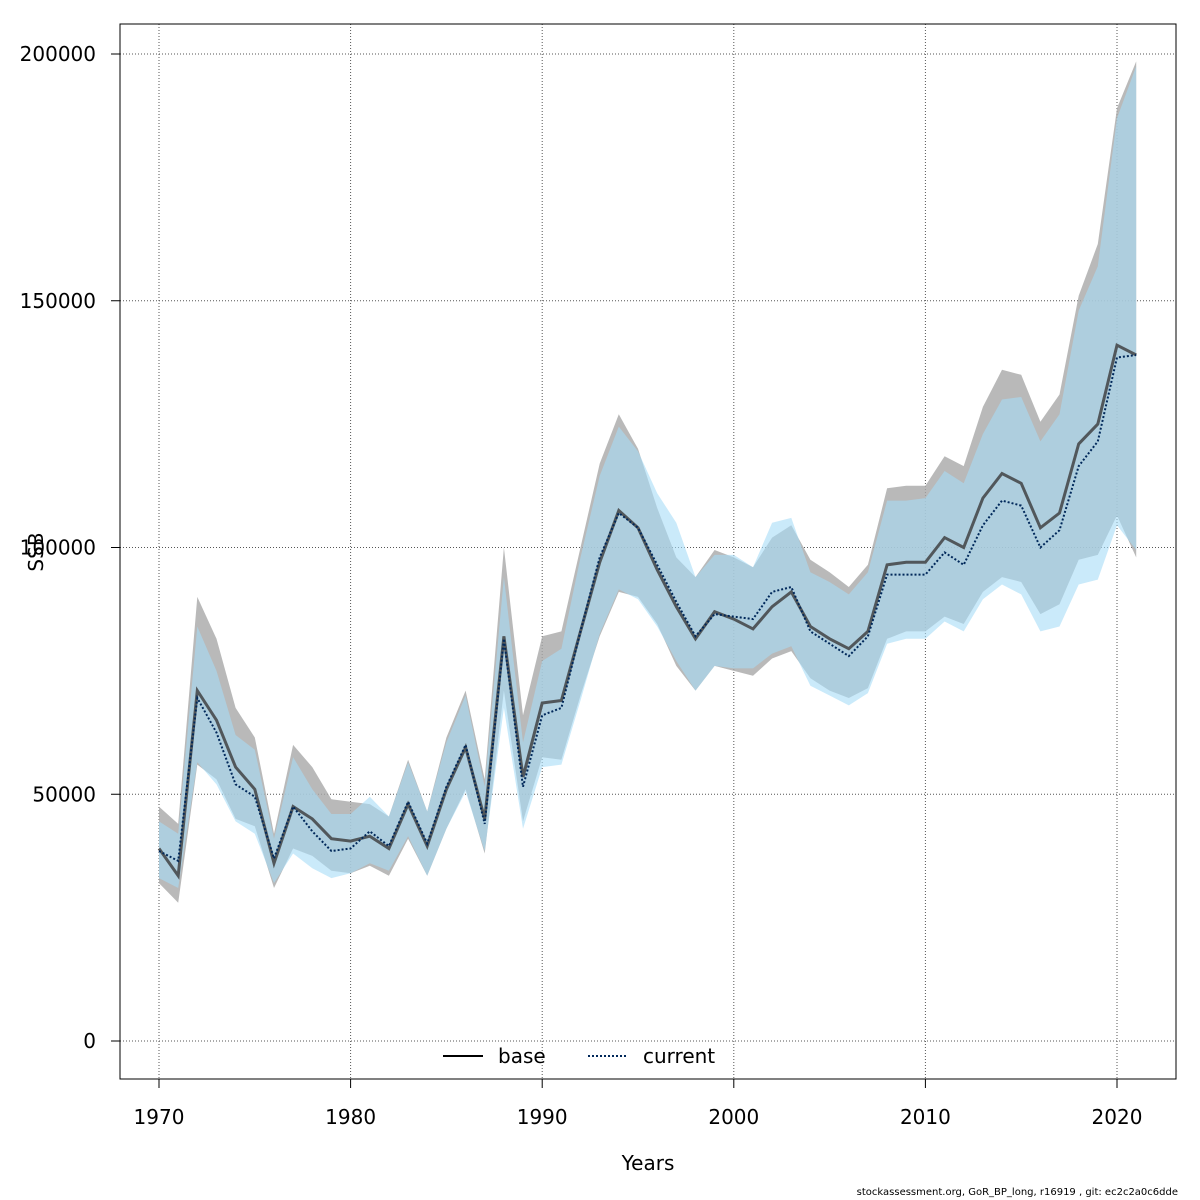 This screenshot has width=1200, height=1200. What do you see at coordinates (925, 1117) in the screenshot?
I see `x-tick-label: 2010` at bounding box center [925, 1117].